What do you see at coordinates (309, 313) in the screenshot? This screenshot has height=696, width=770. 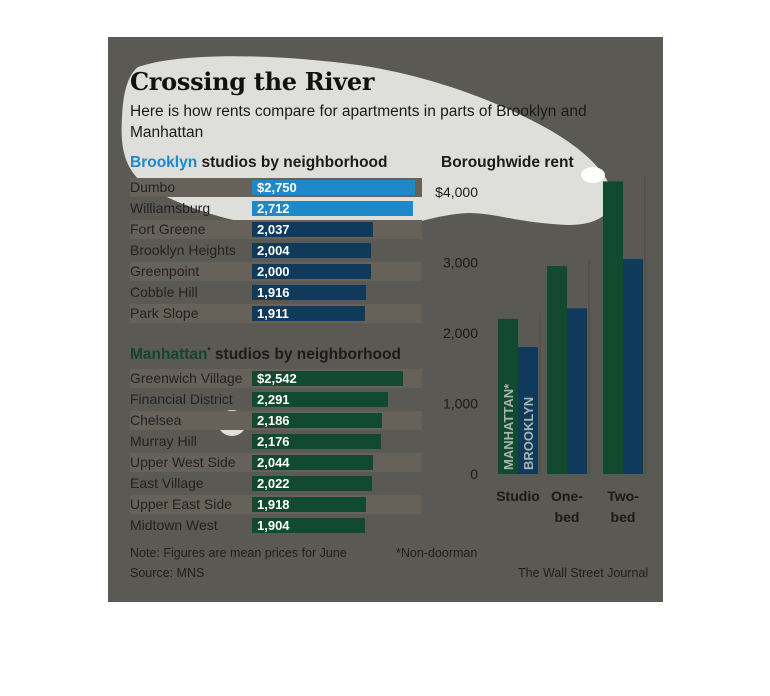 I see `brooklyn-bar: 1,911` at bounding box center [309, 313].